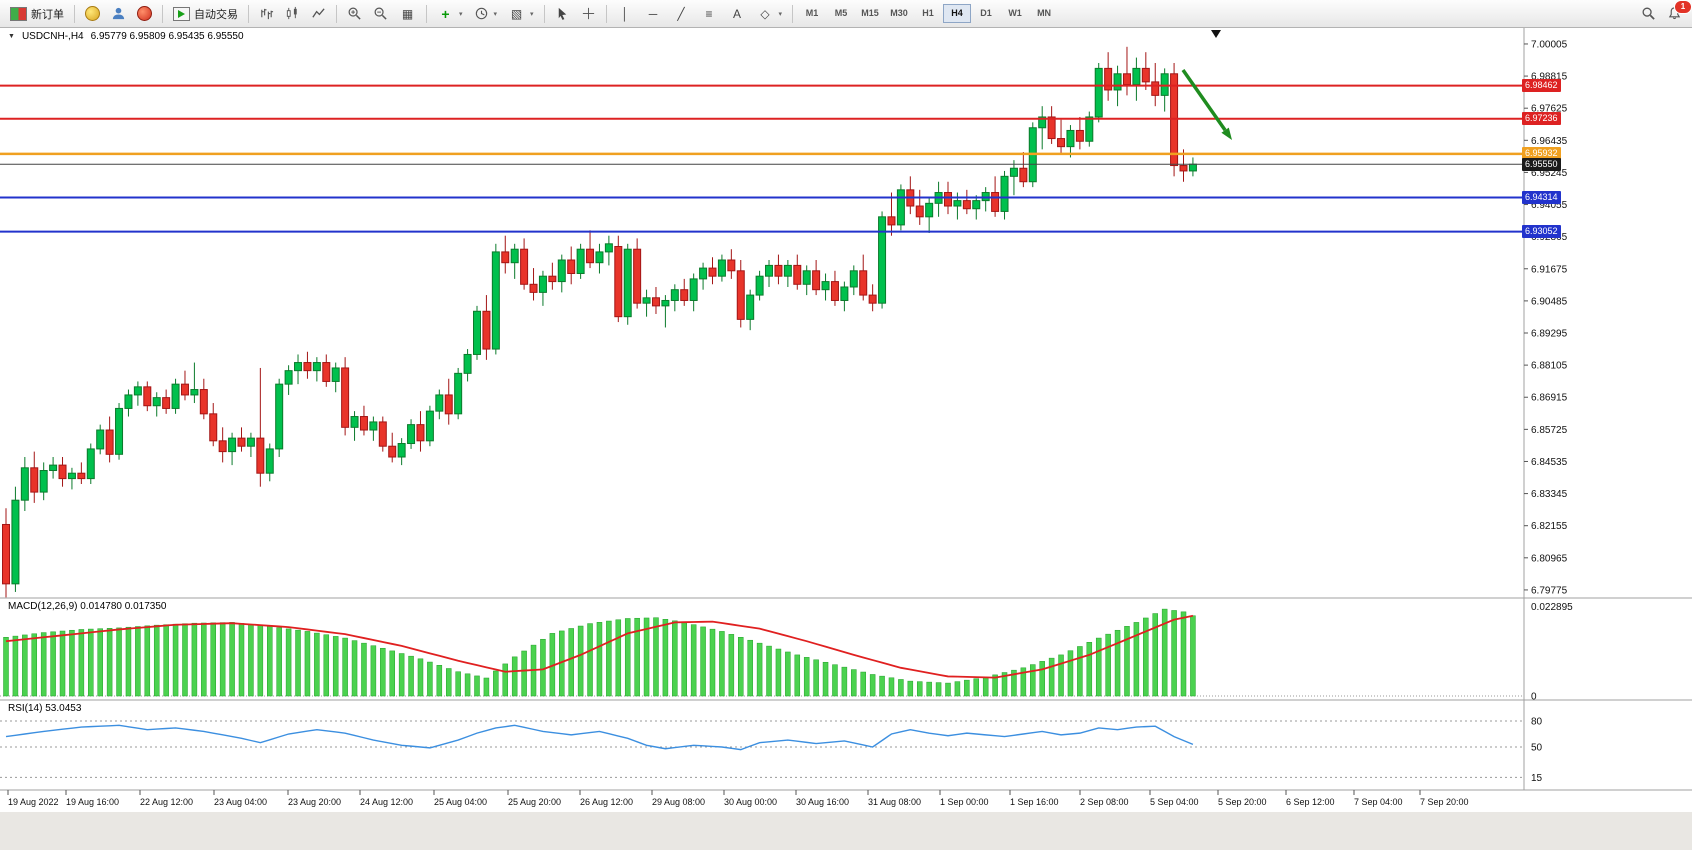 Image resolution: width=1692 pixels, height=850 pixels. Describe the element at coordinates (266, 14) in the screenshot. I see `bar-chart-button` at that location.